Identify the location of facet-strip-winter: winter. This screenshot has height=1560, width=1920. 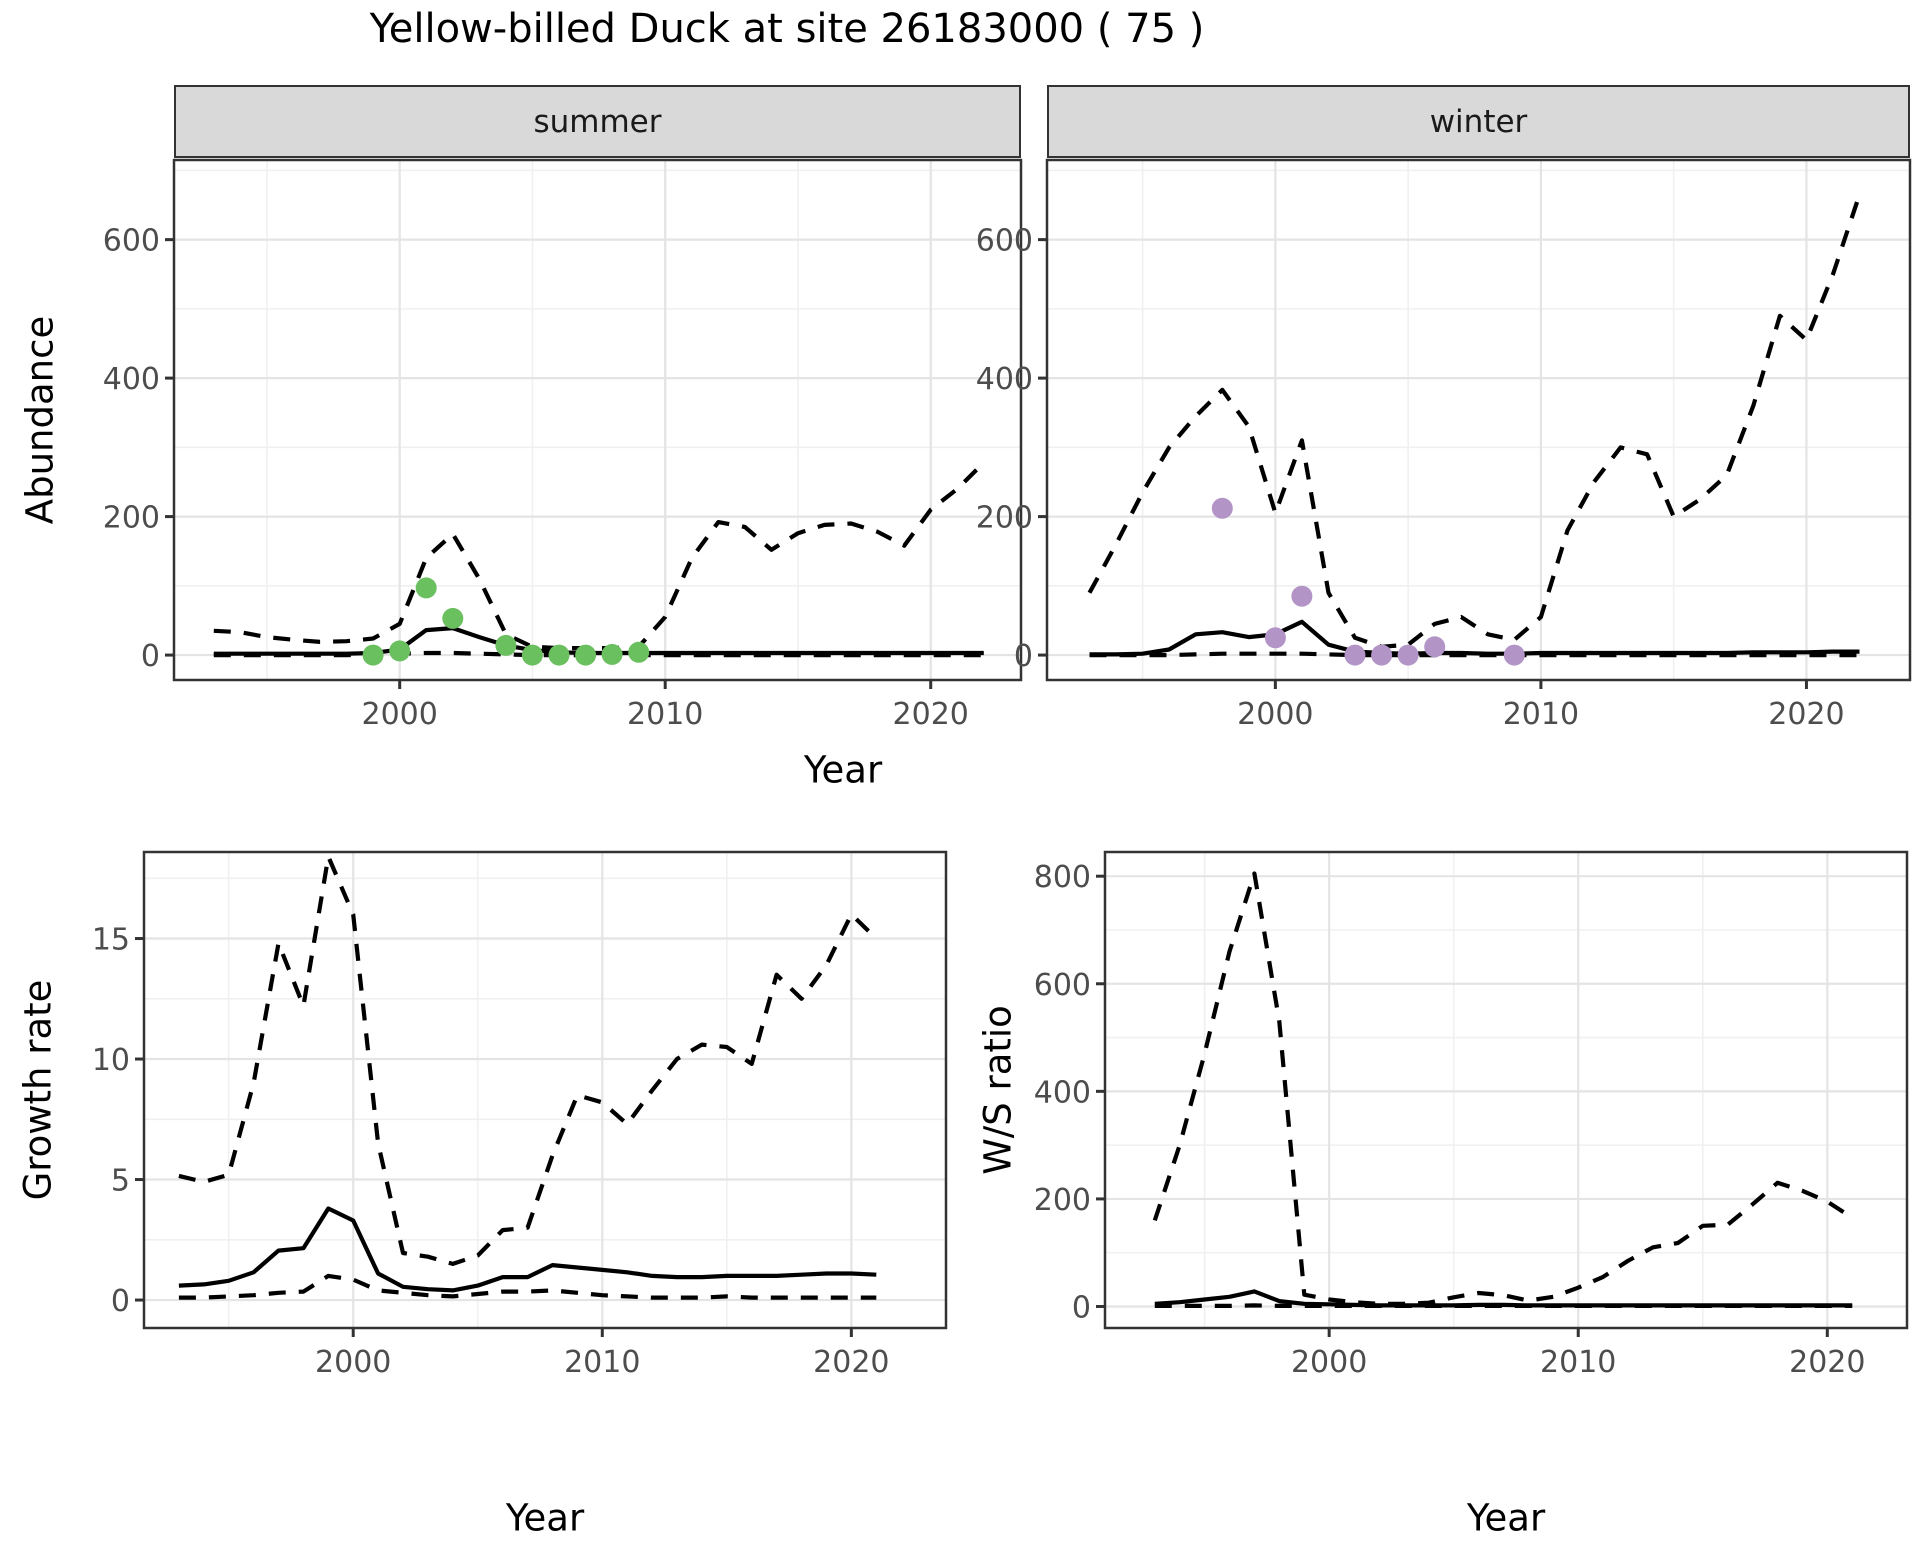
(1478, 121).